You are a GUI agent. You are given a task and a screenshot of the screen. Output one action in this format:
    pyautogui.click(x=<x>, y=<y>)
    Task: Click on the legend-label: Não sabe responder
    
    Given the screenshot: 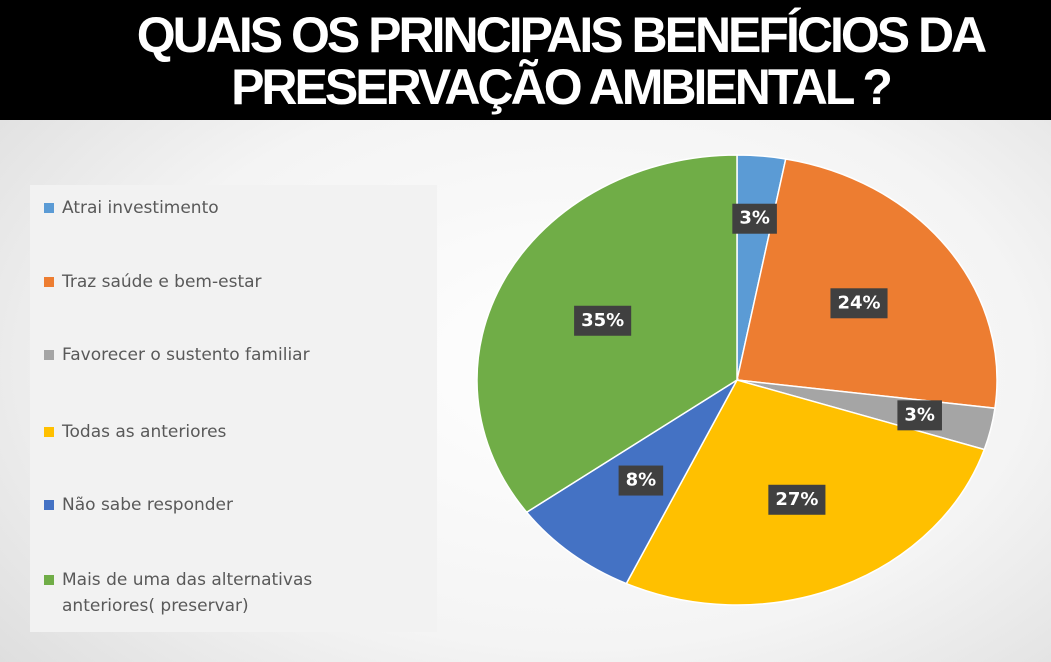 What is the action you would take?
    pyautogui.click(x=148, y=505)
    